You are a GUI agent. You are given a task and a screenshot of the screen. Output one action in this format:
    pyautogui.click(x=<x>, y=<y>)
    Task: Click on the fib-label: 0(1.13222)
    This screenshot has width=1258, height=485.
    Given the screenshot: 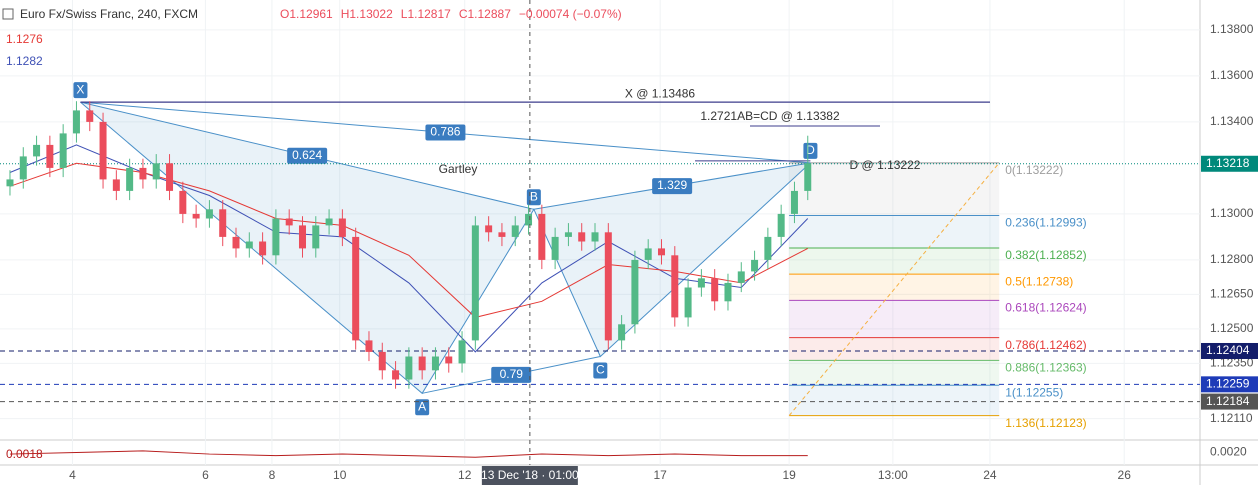 What is the action you would take?
    pyautogui.click(x=1034, y=170)
    